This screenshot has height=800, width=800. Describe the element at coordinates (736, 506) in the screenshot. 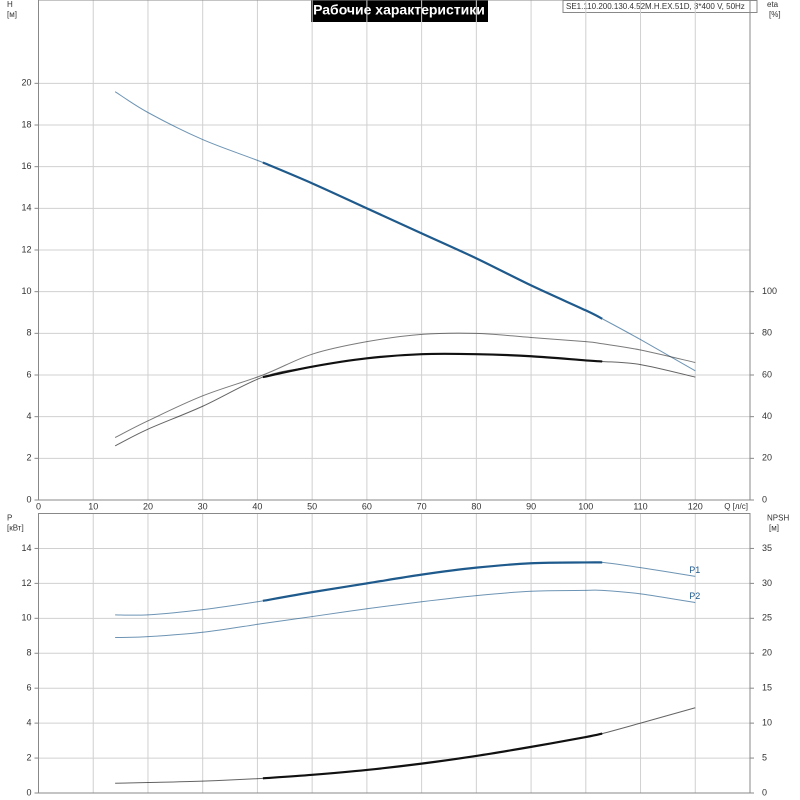

I see `x-axis-label: Q [л/с]` at that location.